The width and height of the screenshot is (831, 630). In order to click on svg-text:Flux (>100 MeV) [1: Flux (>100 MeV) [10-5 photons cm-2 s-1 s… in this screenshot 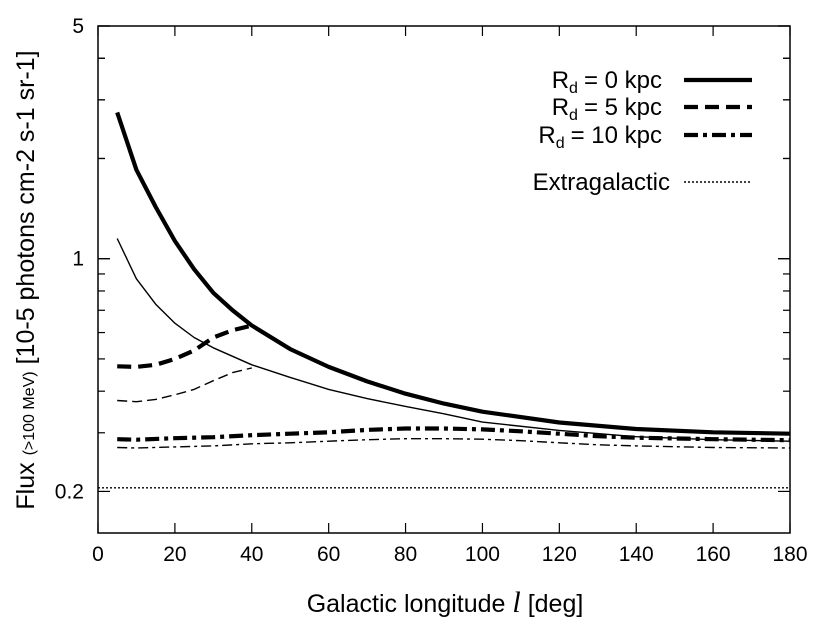, I will do `click(26, 279)`.